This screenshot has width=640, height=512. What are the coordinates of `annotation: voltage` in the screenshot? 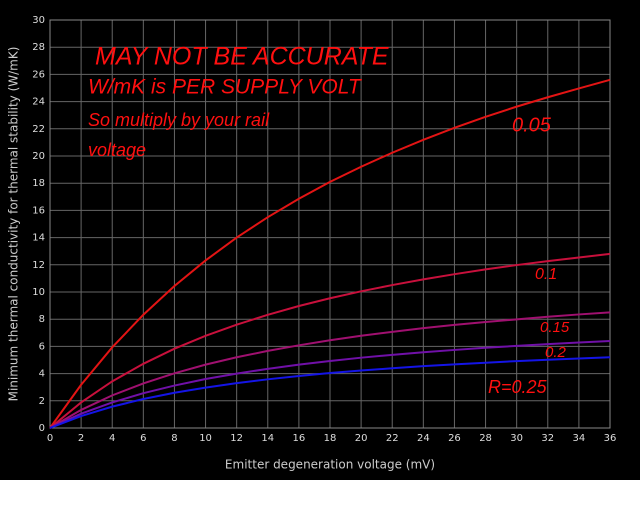 It's located at (117, 150).